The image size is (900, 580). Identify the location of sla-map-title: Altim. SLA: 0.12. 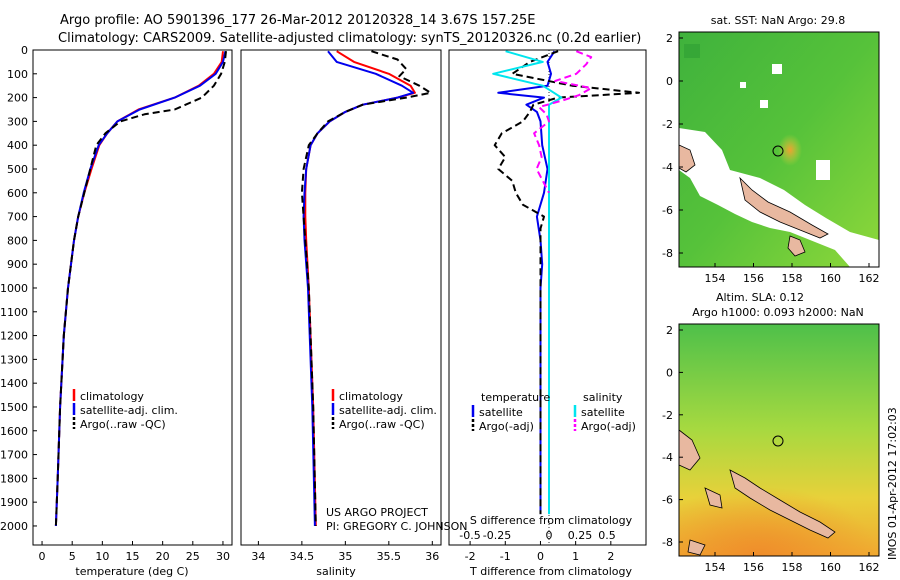
(760, 297).